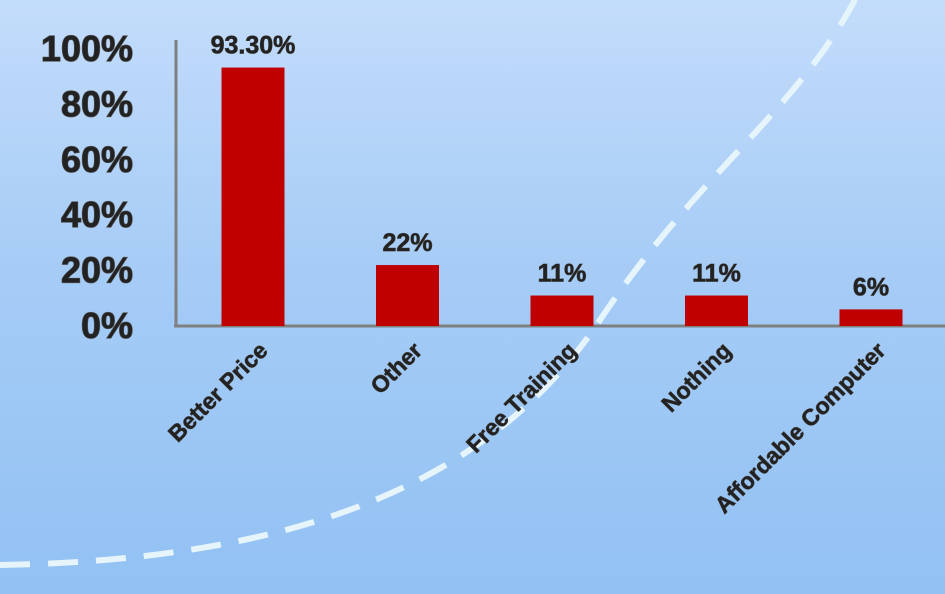 The width and height of the screenshot is (945, 594). I want to click on category-label: Affordable Computer, so click(800, 427).